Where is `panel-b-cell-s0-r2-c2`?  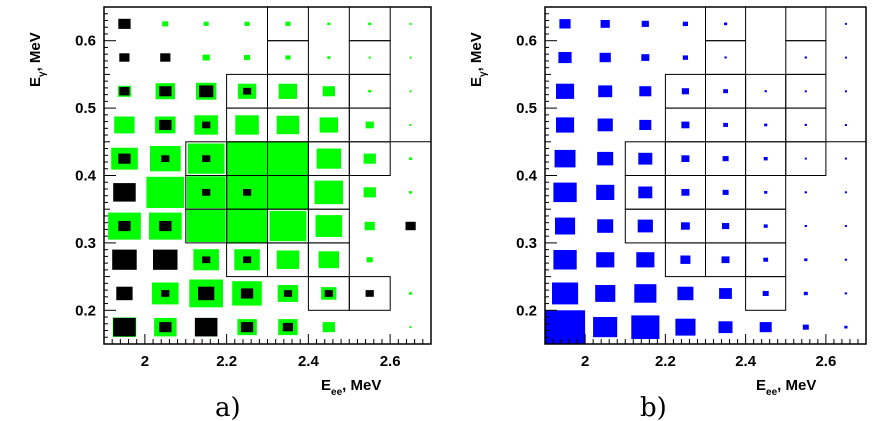
panel-b-cell-s0-r2-c2 is located at coordinates (645, 260).